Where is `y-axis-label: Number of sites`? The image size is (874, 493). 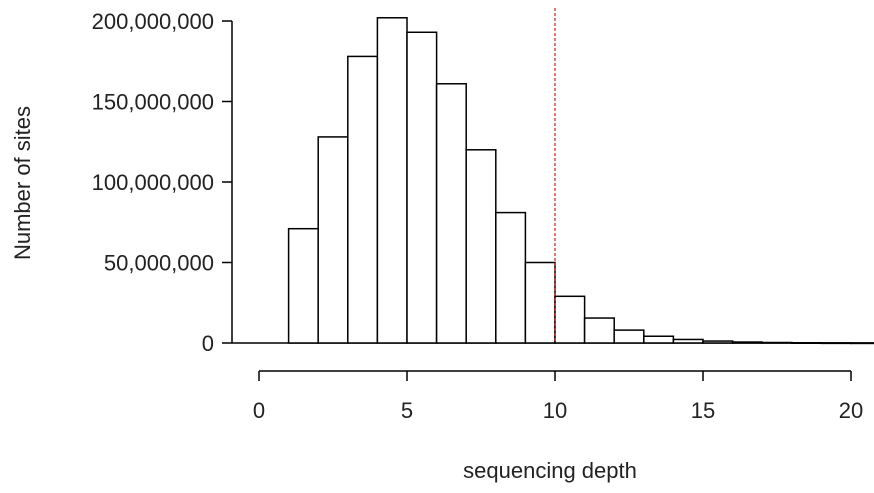
y-axis-label: Number of sites is located at coordinates (22, 183).